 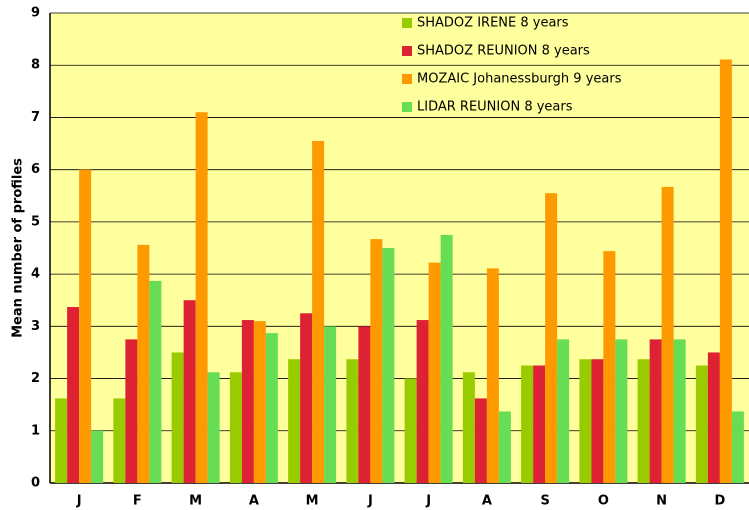 I want to click on x-tick-label: F, so click(x=137, y=501).